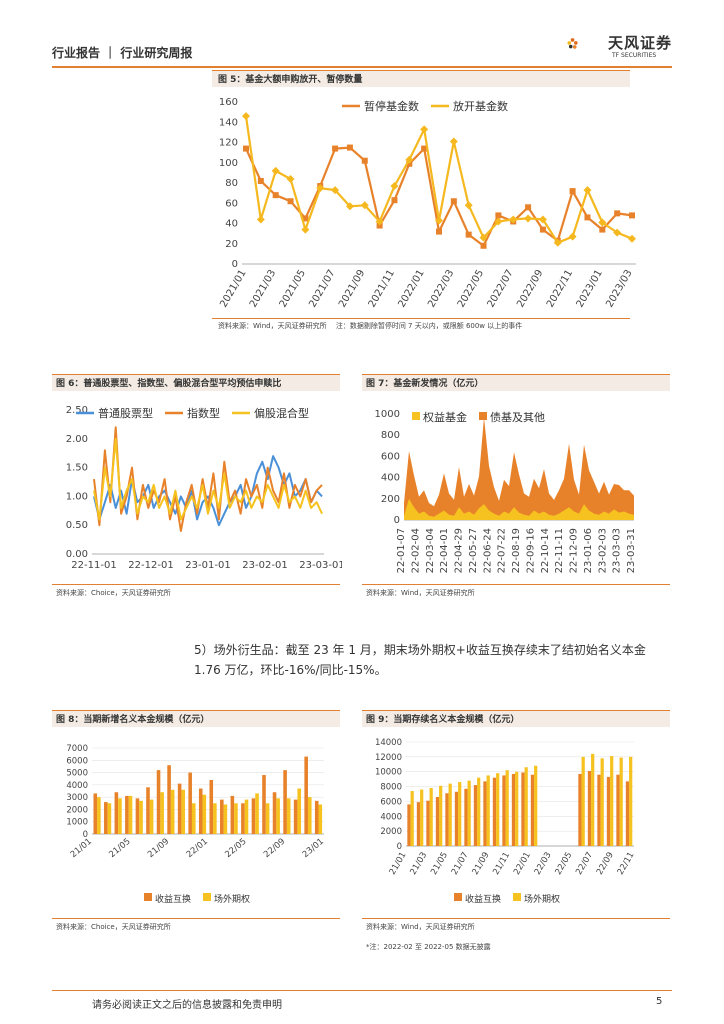 This screenshot has height=1024, width=724. Describe the element at coordinates (203, 413) in the screenshot. I see `legend-label: 指数型` at that location.